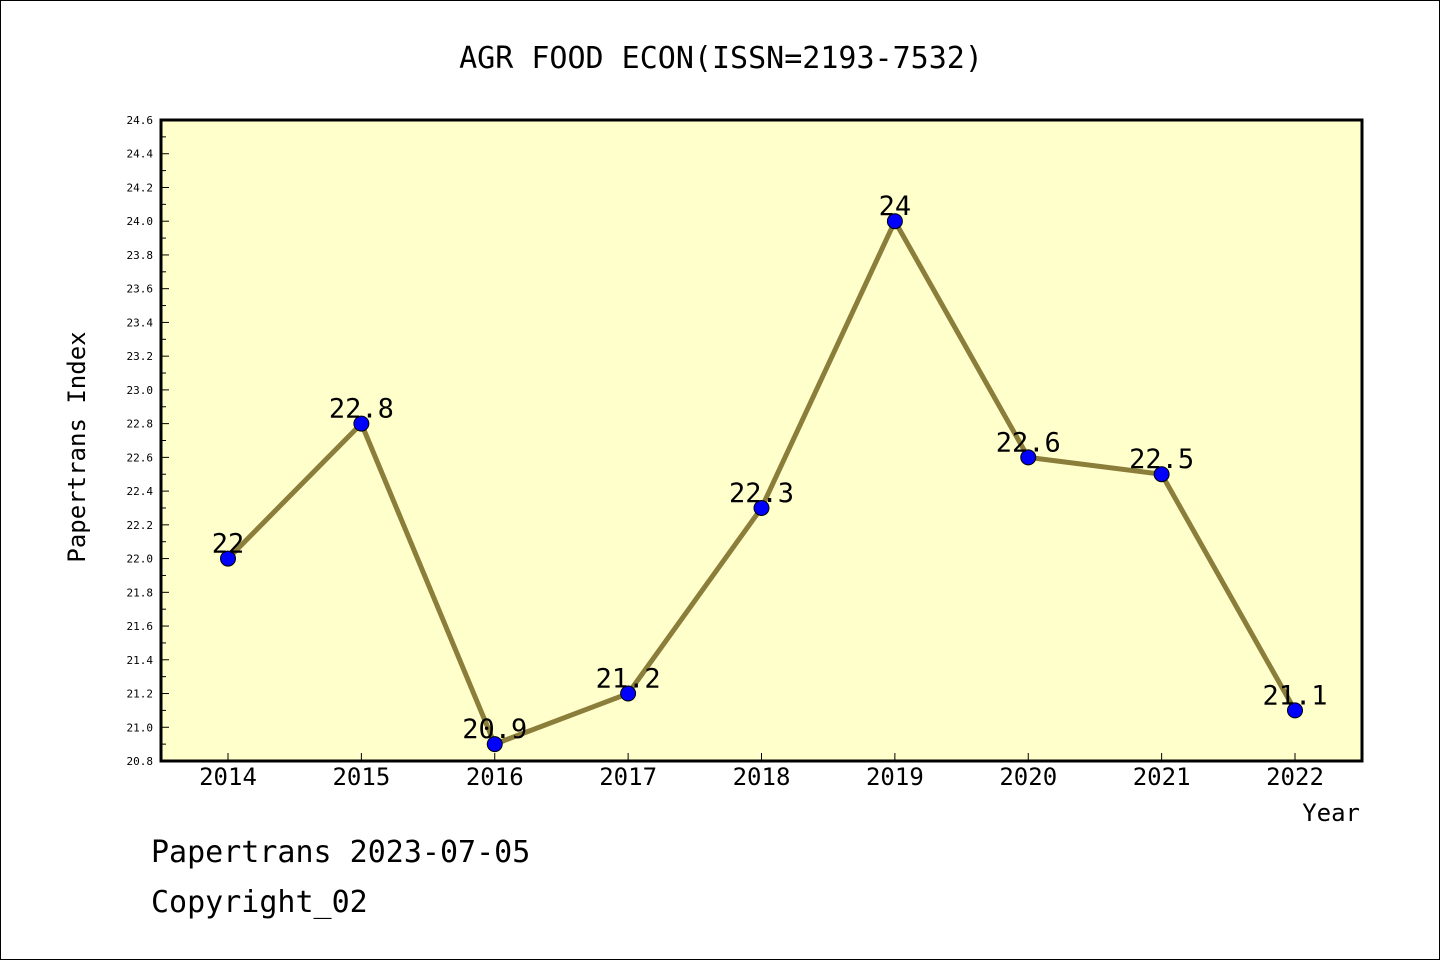 This screenshot has width=1440, height=963. Describe the element at coordinates (1295, 777) in the screenshot. I see `x-tick-label: 2022` at that location.